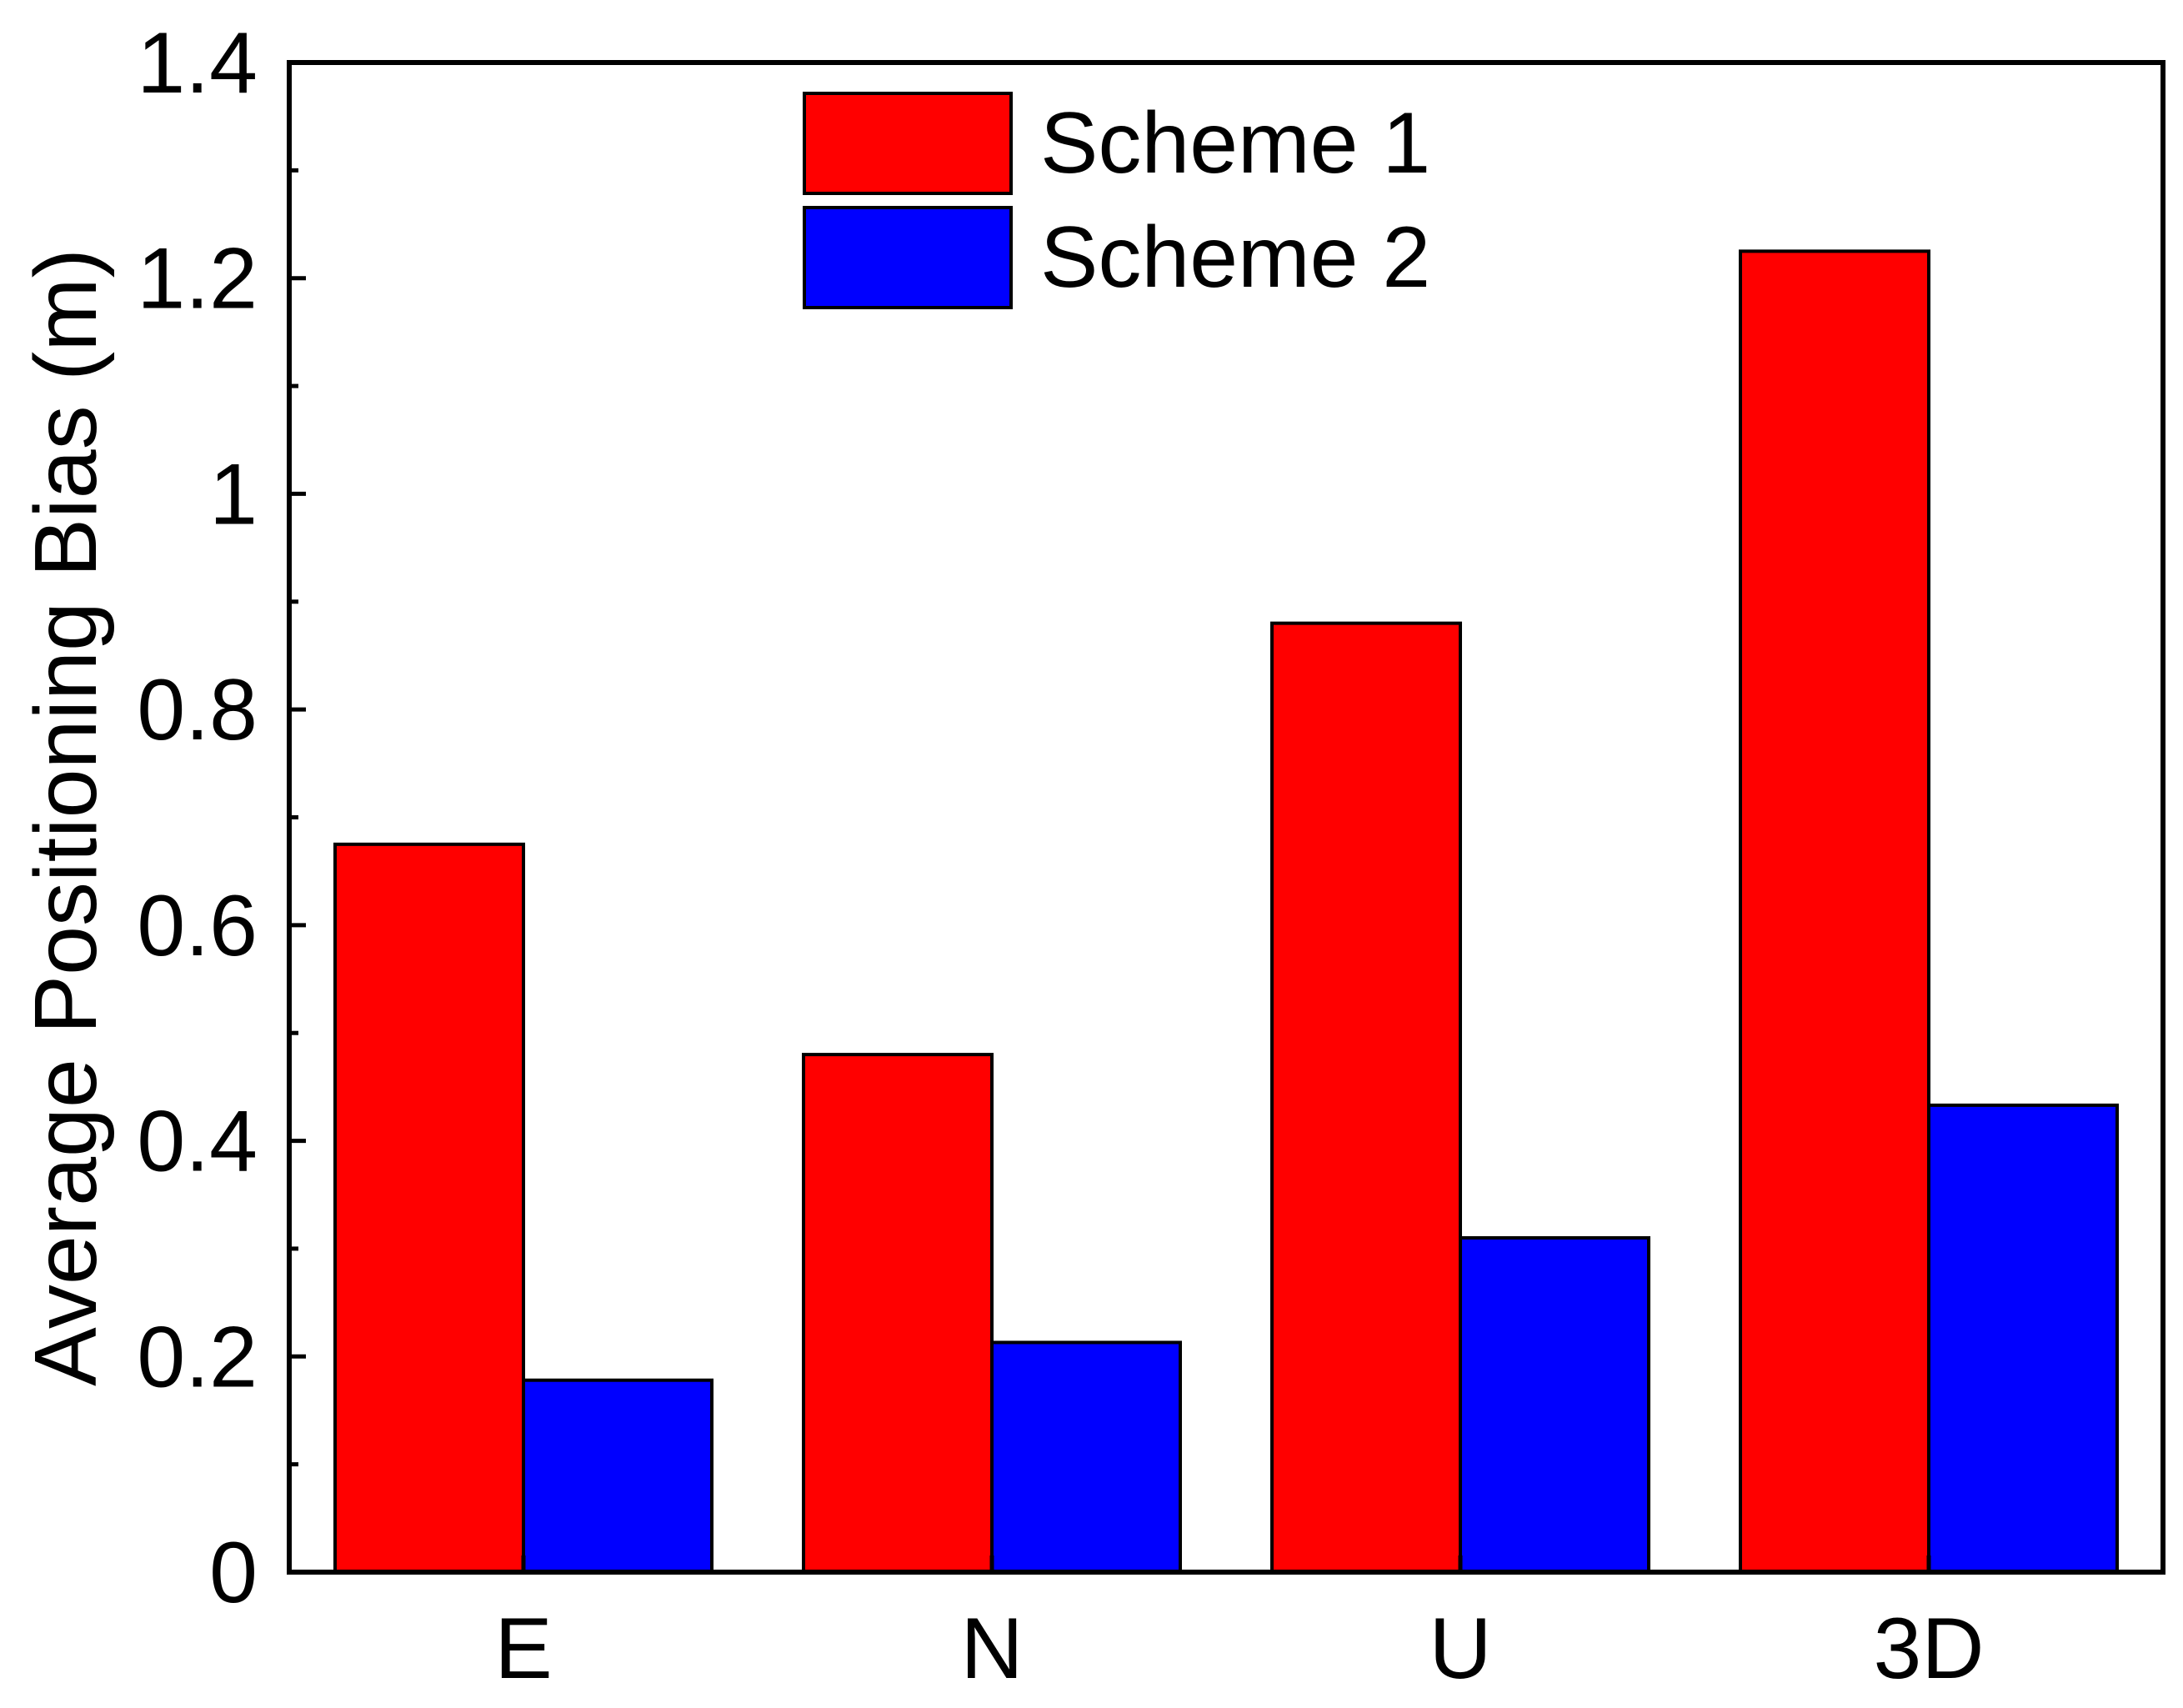 The height and width of the screenshot is (1708, 2183). I want to click on bar-scheme-2-n, so click(1086, 1457).